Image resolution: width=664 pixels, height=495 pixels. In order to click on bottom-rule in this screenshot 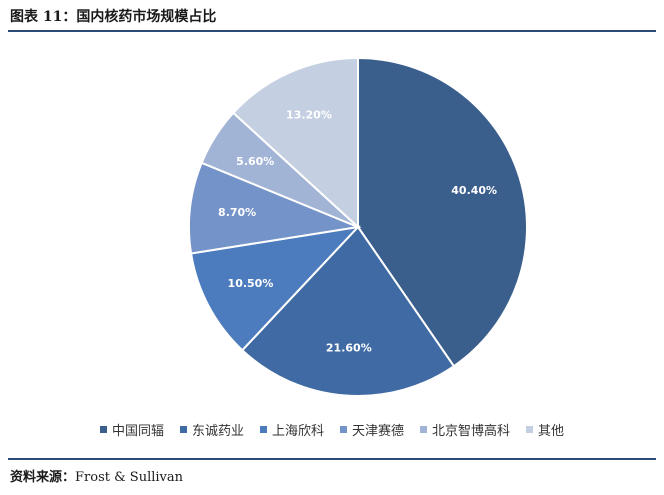, I will do `click(332, 459)`.